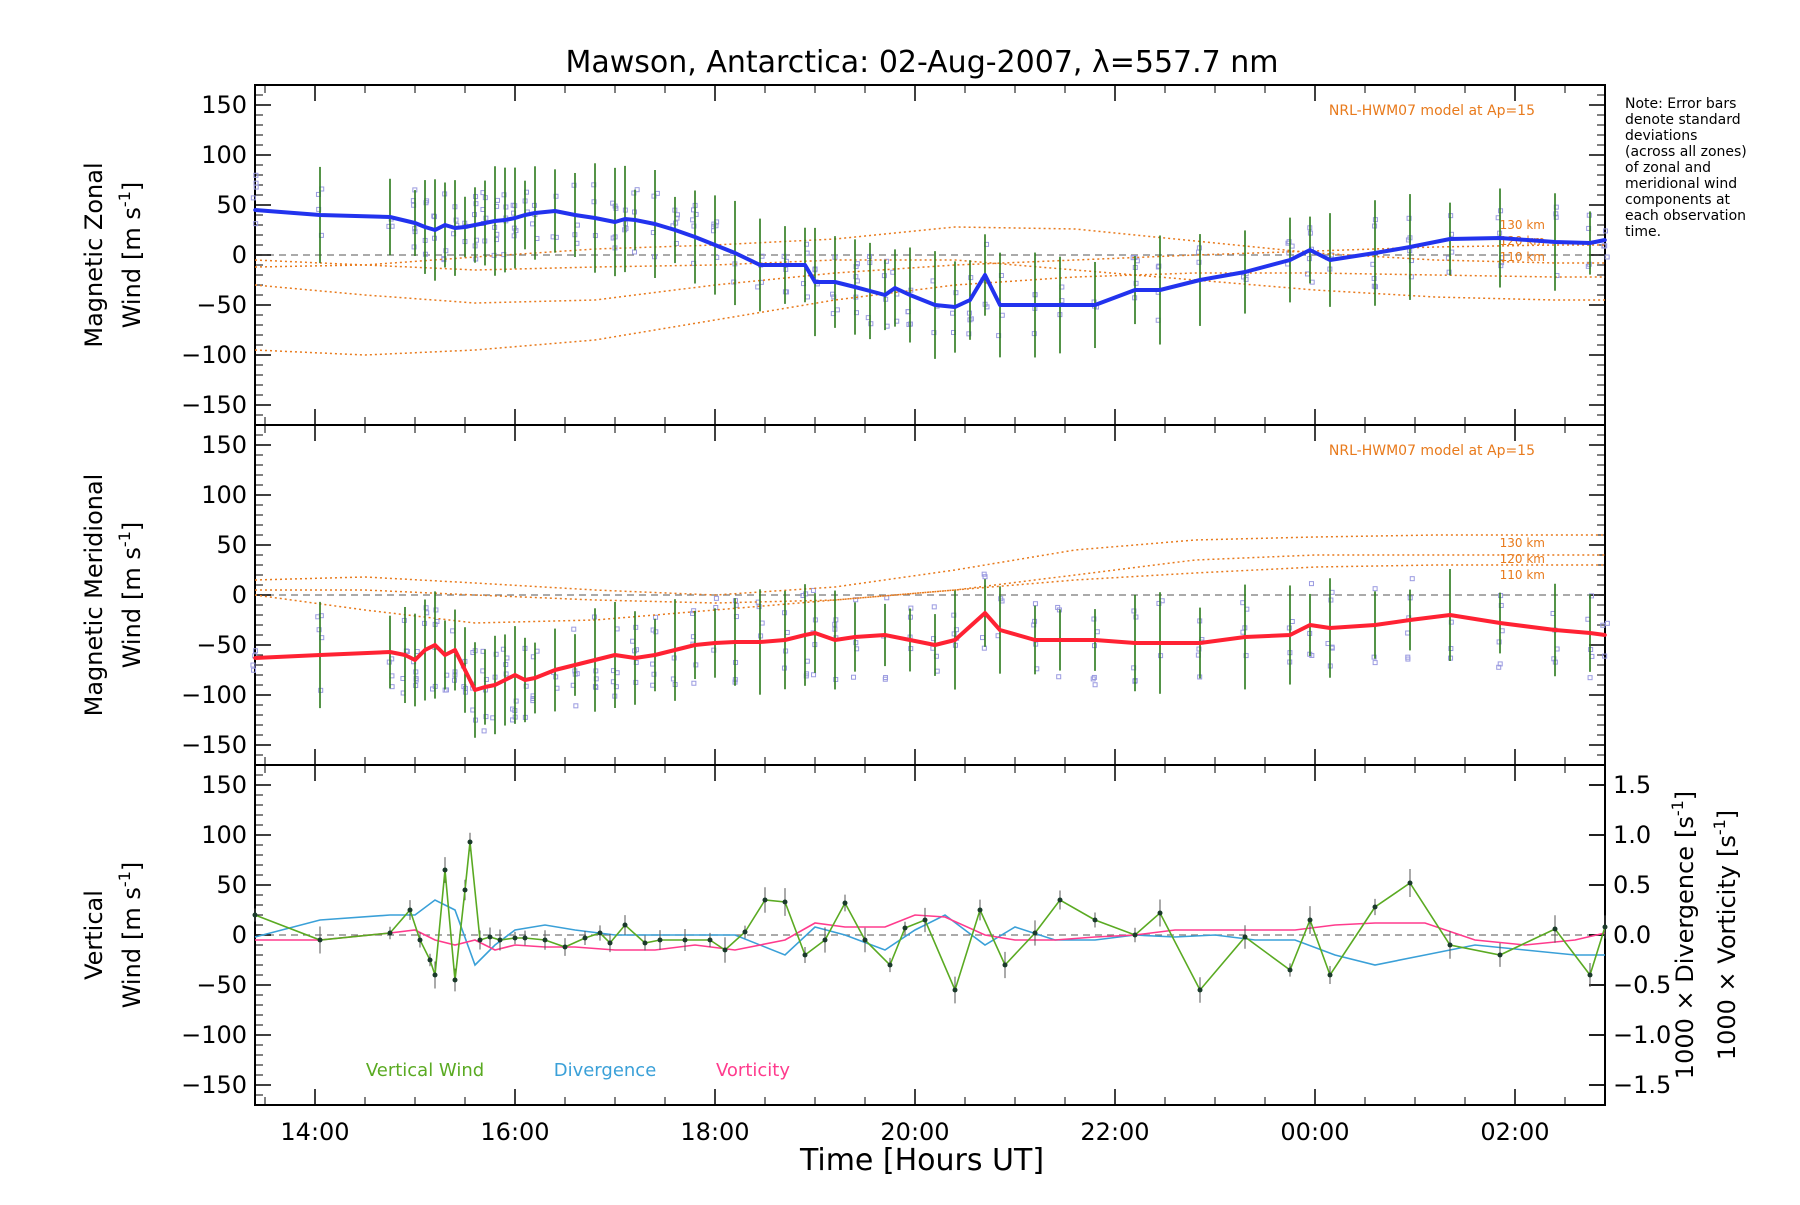 This screenshot has width=1800, height=1205. I want to click on zonal-ytick-label: 100, so click(224, 155).